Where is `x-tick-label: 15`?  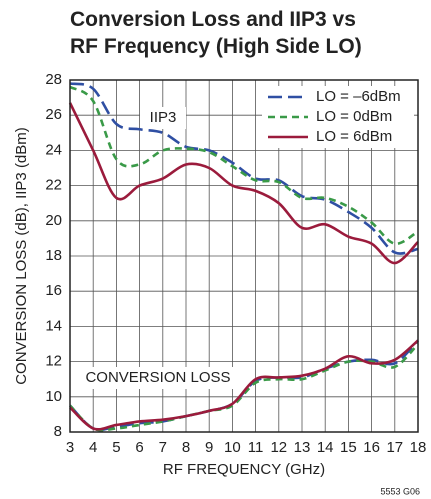
x-tick-label: 15 is located at coordinates (348, 447).